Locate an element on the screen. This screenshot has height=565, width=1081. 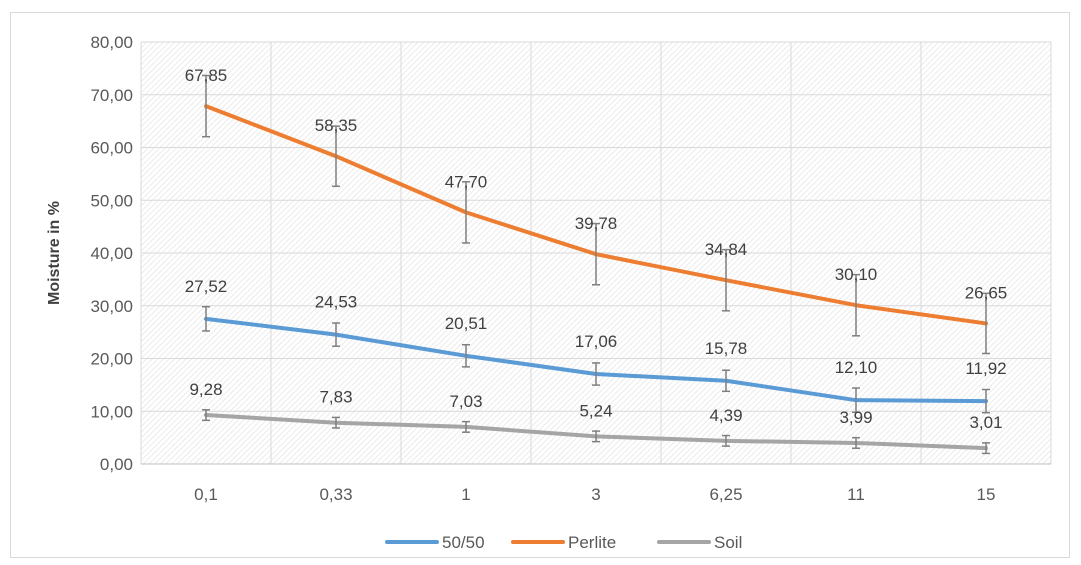
data-label-50-50: 12,10 is located at coordinates (856, 367).